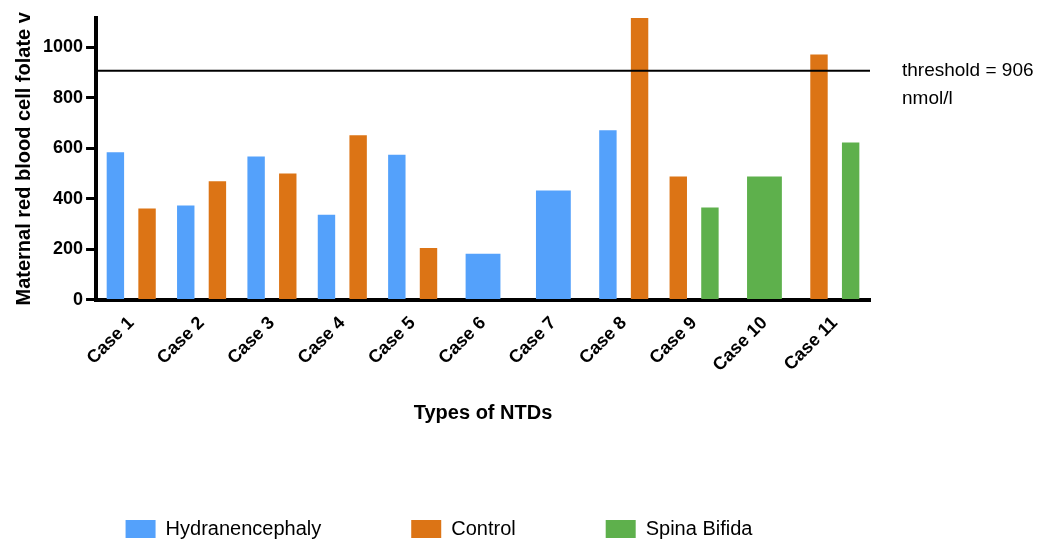 This screenshot has width=1060, height=559. What do you see at coordinates (968, 84) in the screenshot?
I see `ref-line-label: threshold = 906 nmol/l` at bounding box center [968, 84].